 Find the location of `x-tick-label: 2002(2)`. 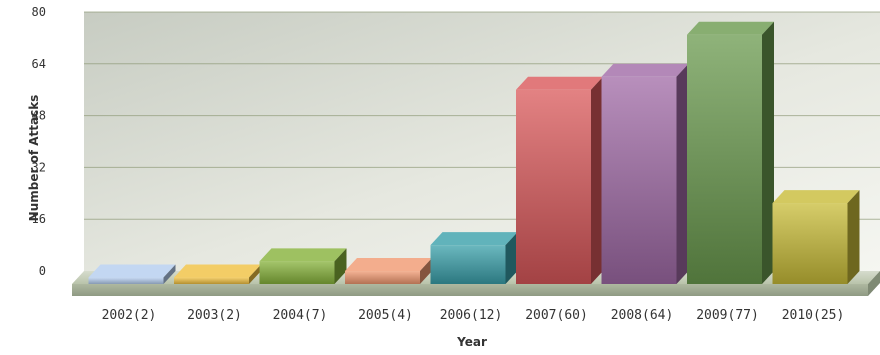

x-tick-label: 2002(2) is located at coordinates (129, 315).